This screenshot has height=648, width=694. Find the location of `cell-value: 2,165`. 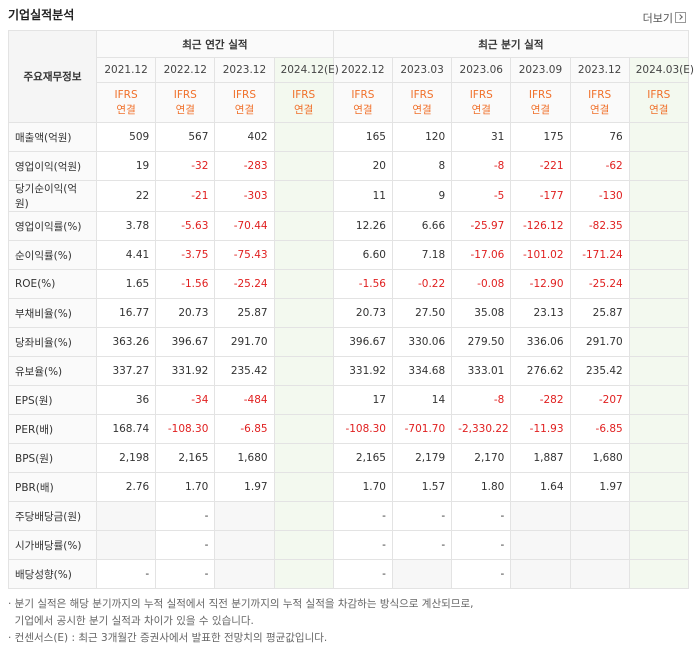

cell-value: 2,165 is located at coordinates (362, 458).